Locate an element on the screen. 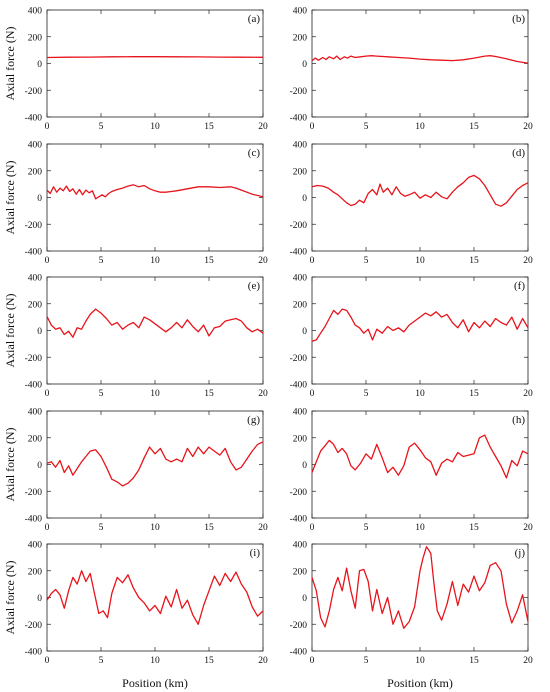  x-tick-label-e: 10 is located at coordinates (155, 394).